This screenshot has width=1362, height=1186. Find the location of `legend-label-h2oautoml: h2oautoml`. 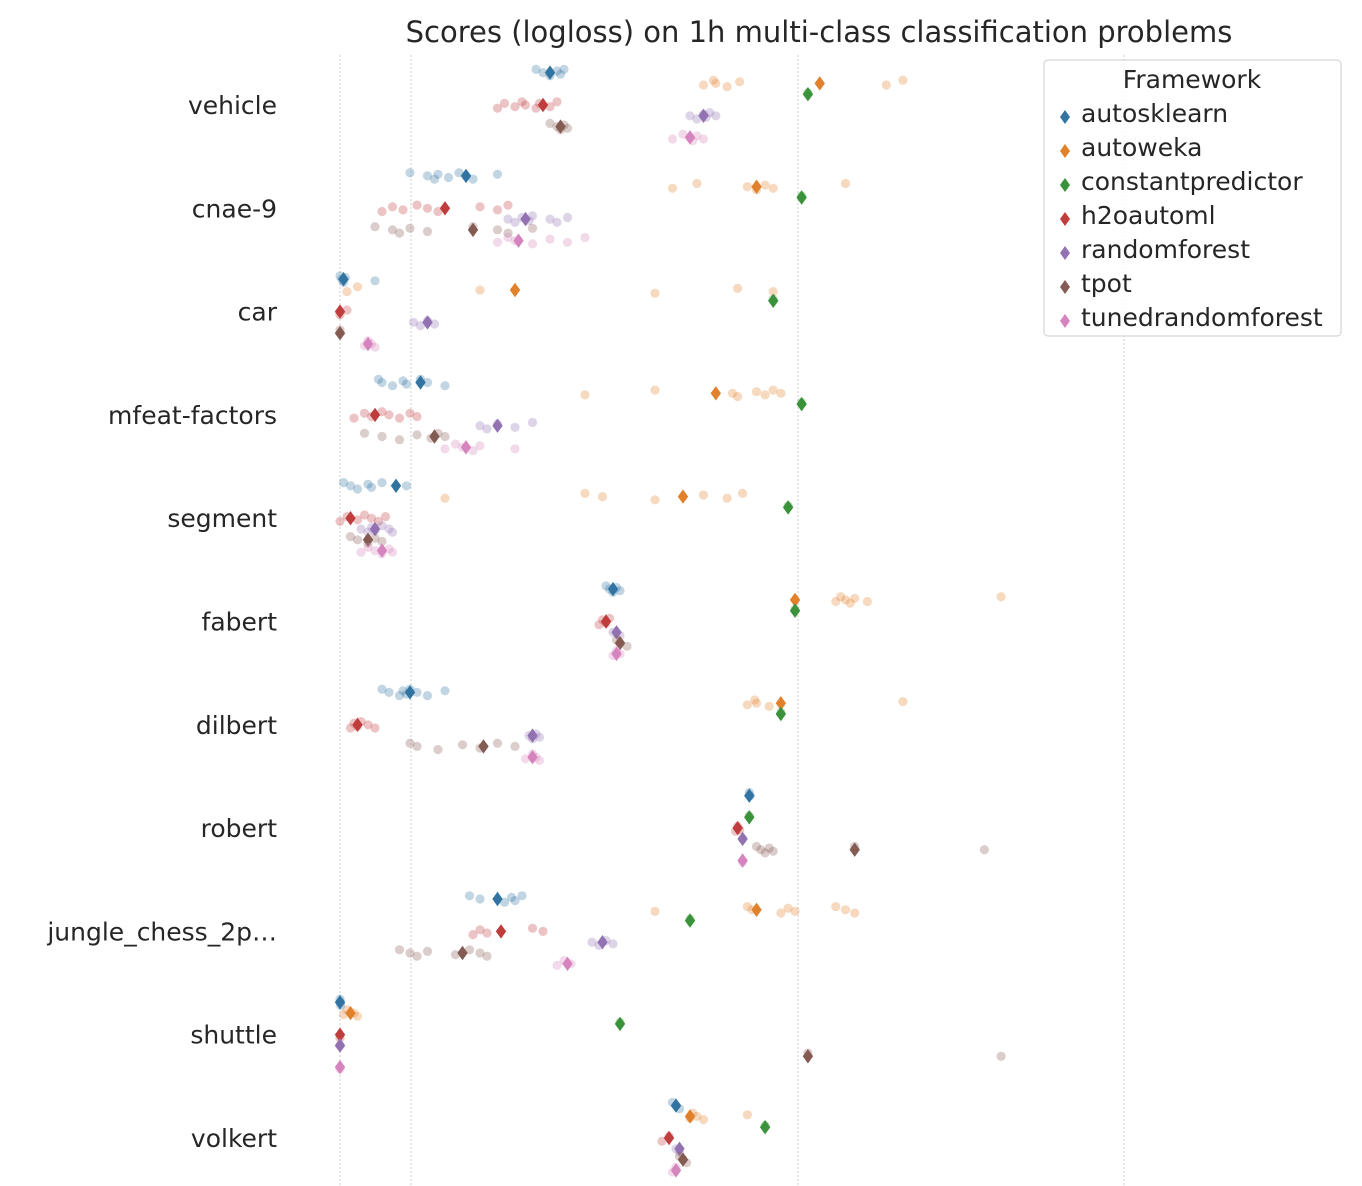

legend-label-h2oautoml: h2oautoml is located at coordinates (1148, 215).